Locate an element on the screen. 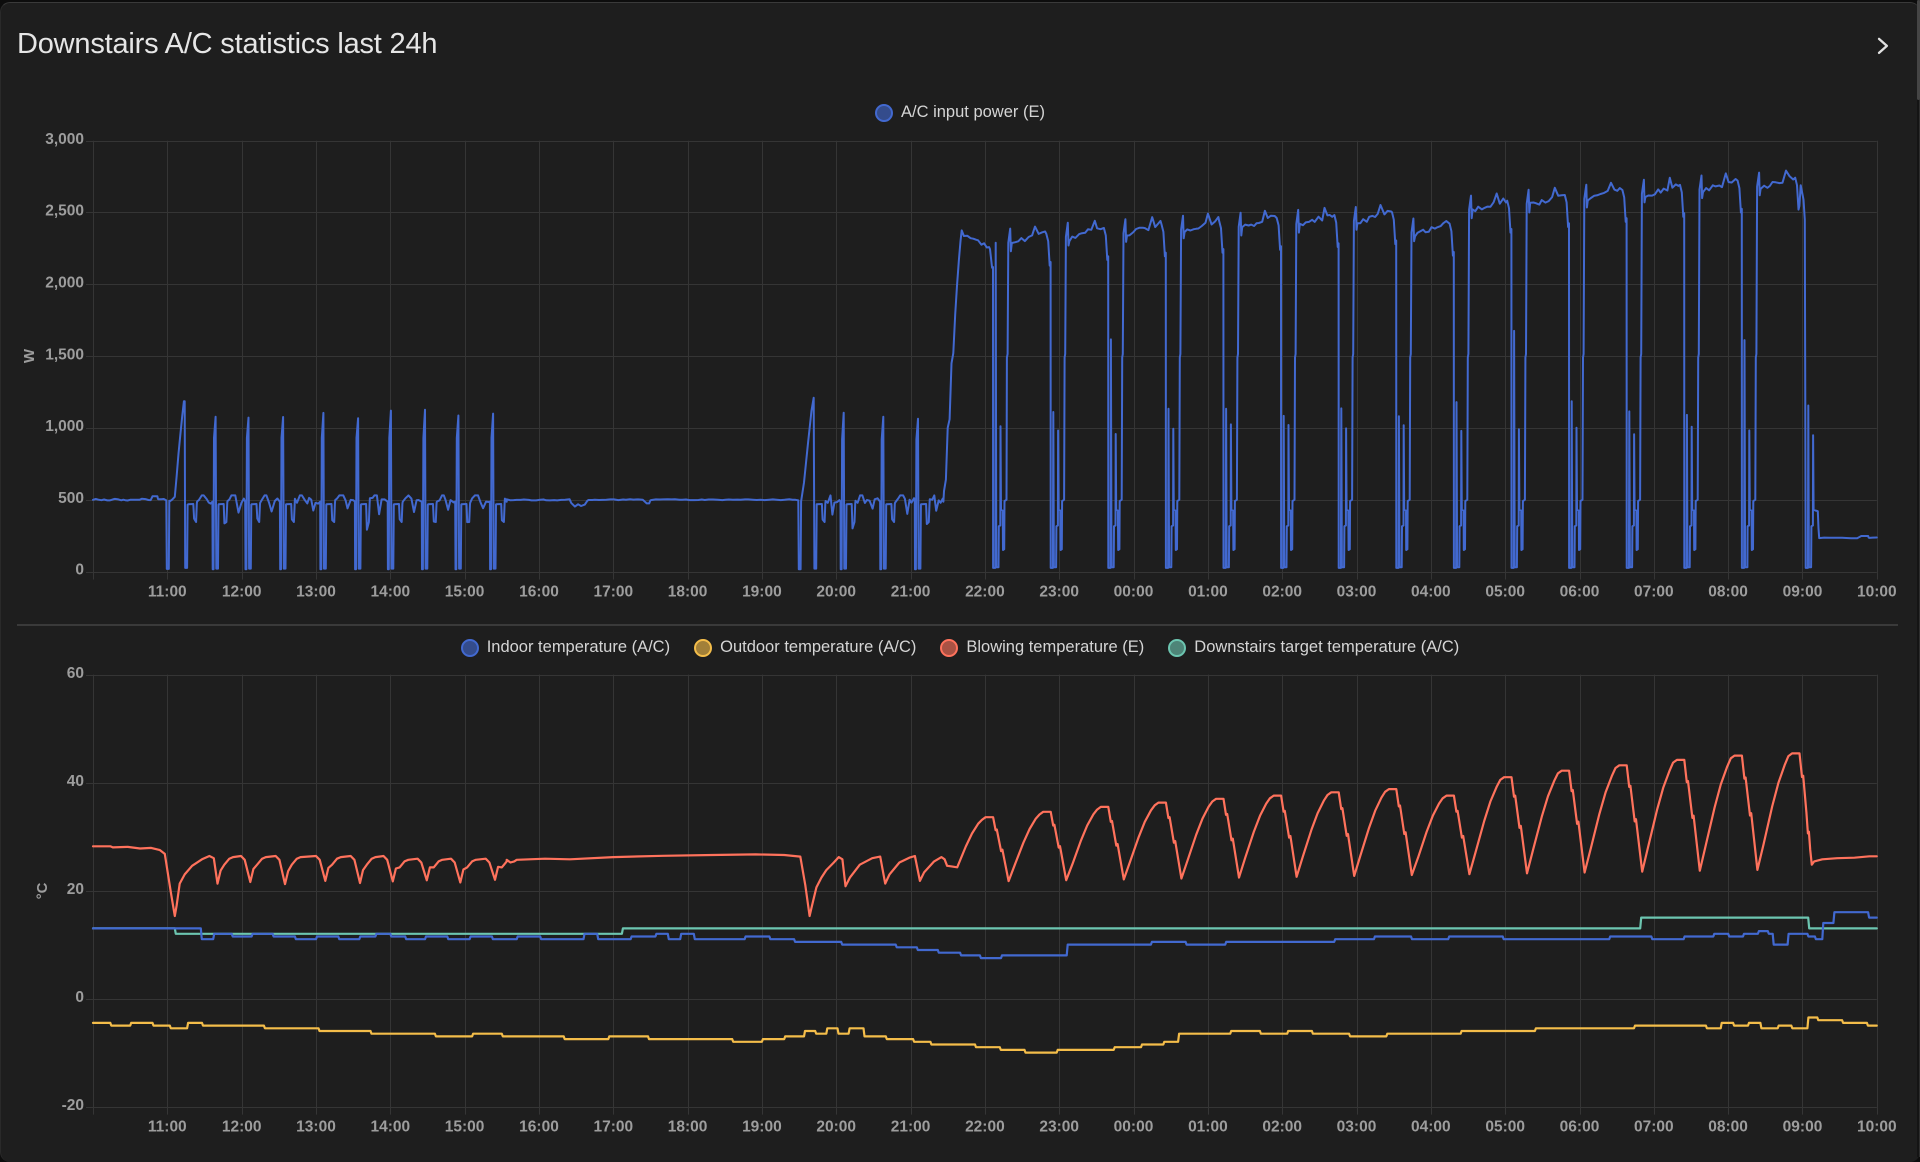 The height and width of the screenshot is (1162, 1920). svg-text: 500 is located at coordinates (71, 498).